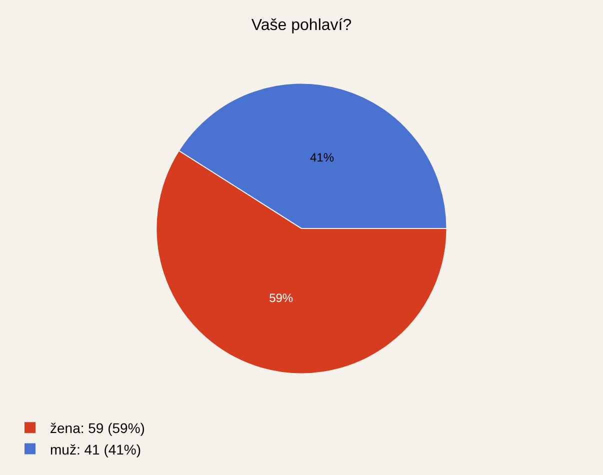 The image size is (603, 475). Describe the element at coordinates (322, 157) in the screenshot. I see `data-label: 41%` at that location.